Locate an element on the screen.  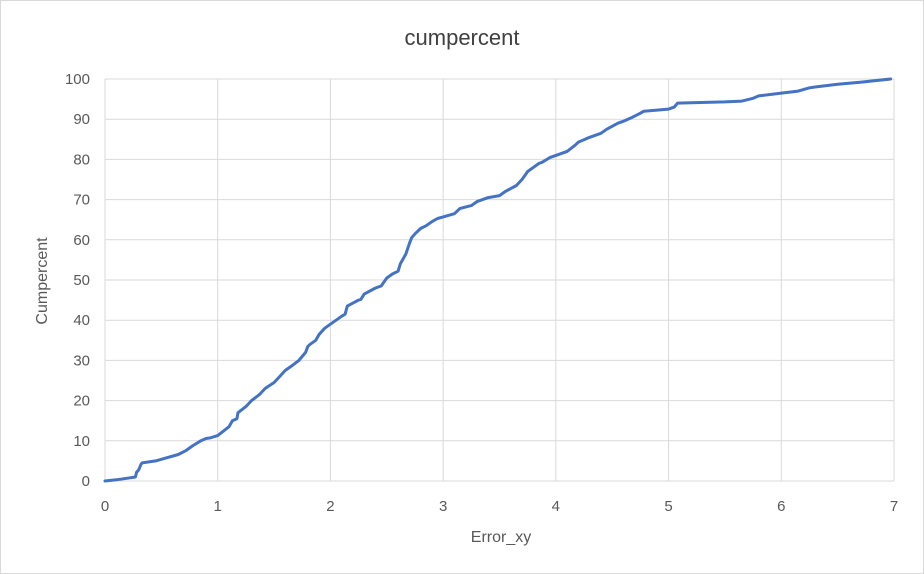
y-tick-label: 0 is located at coordinates (86, 481).